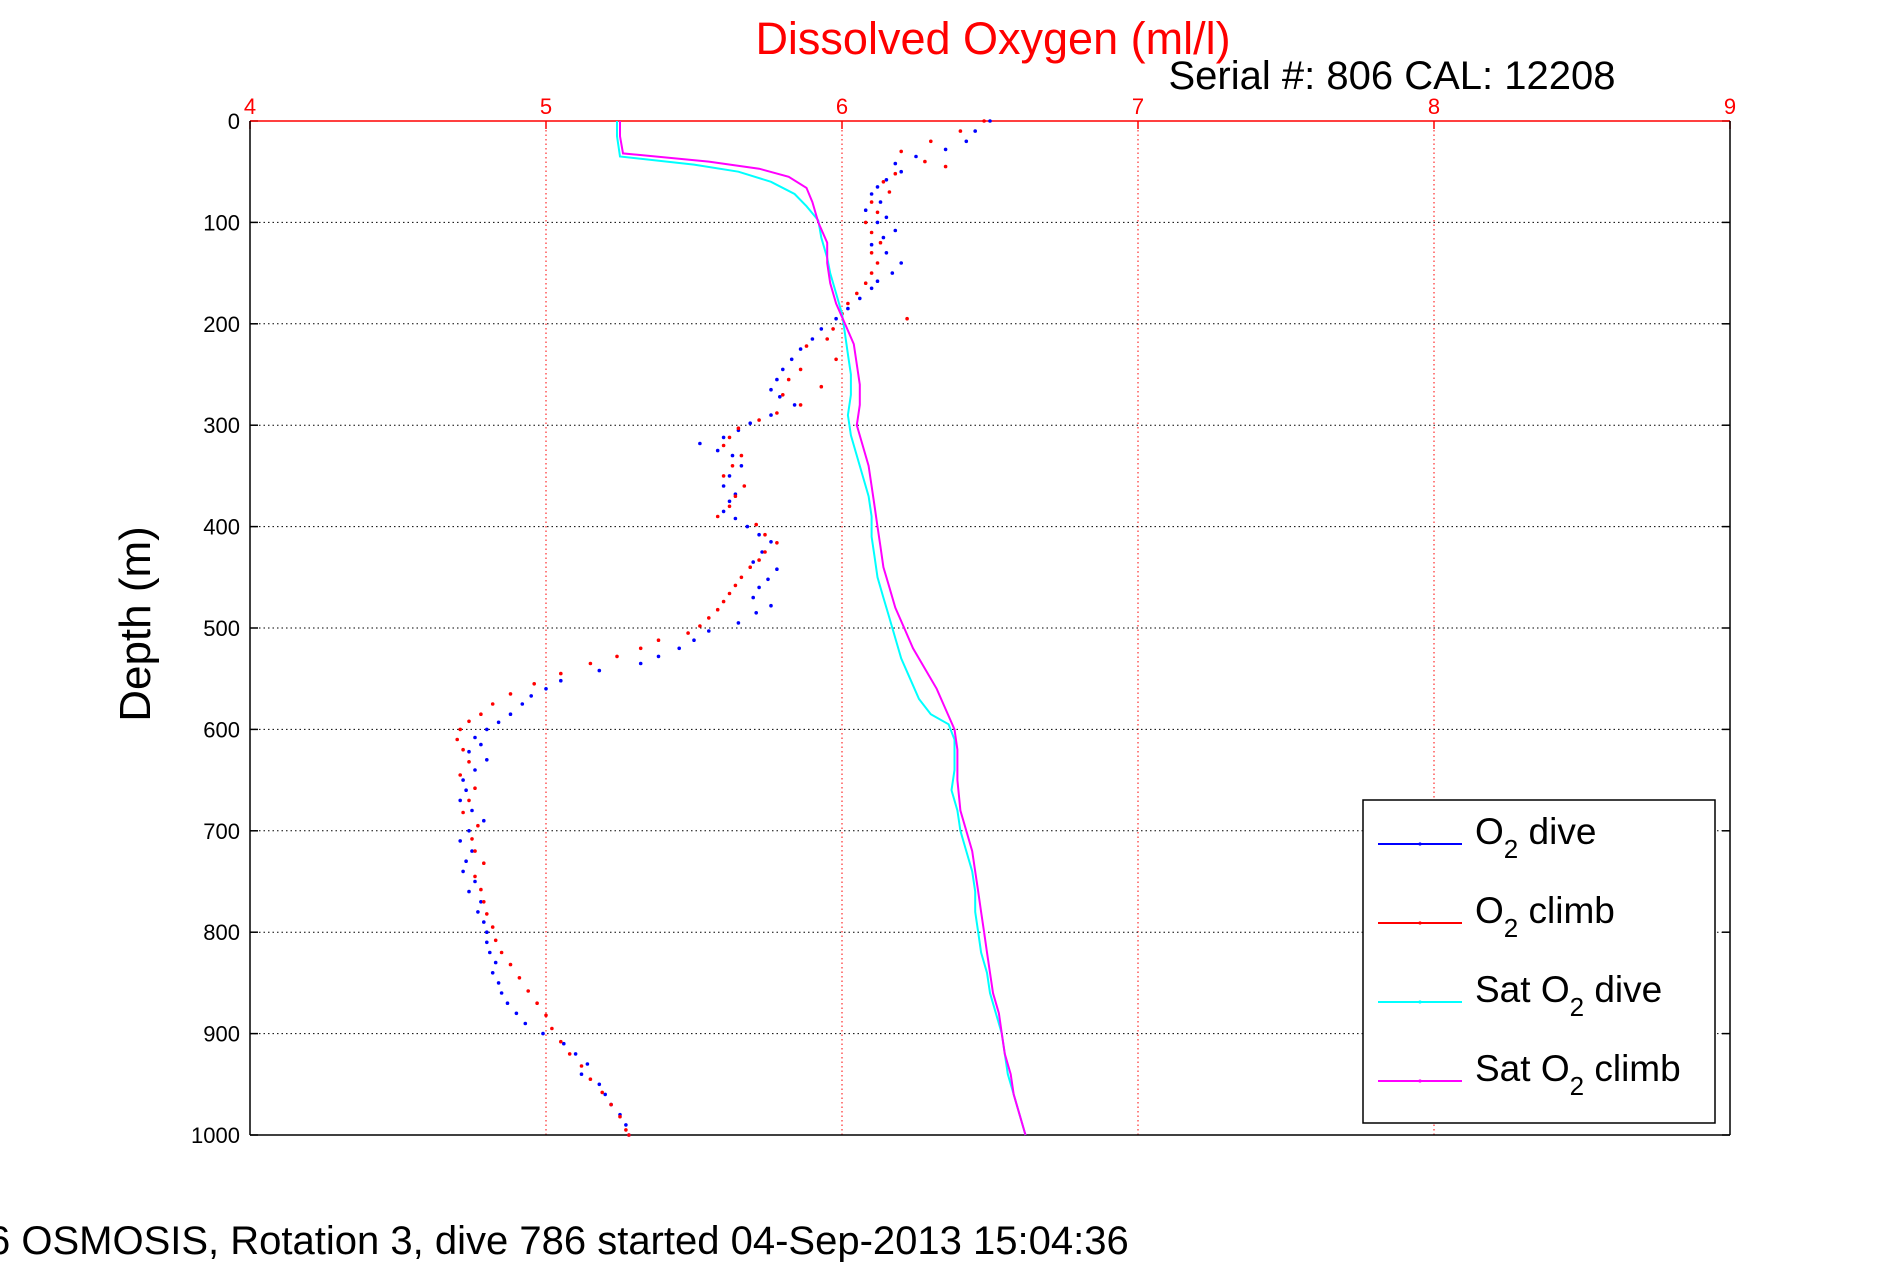 The width and height of the screenshot is (1891, 1262). Describe the element at coordinates (221, 1034) in the screenshot. I see `y-tick-label: 900` at that location.